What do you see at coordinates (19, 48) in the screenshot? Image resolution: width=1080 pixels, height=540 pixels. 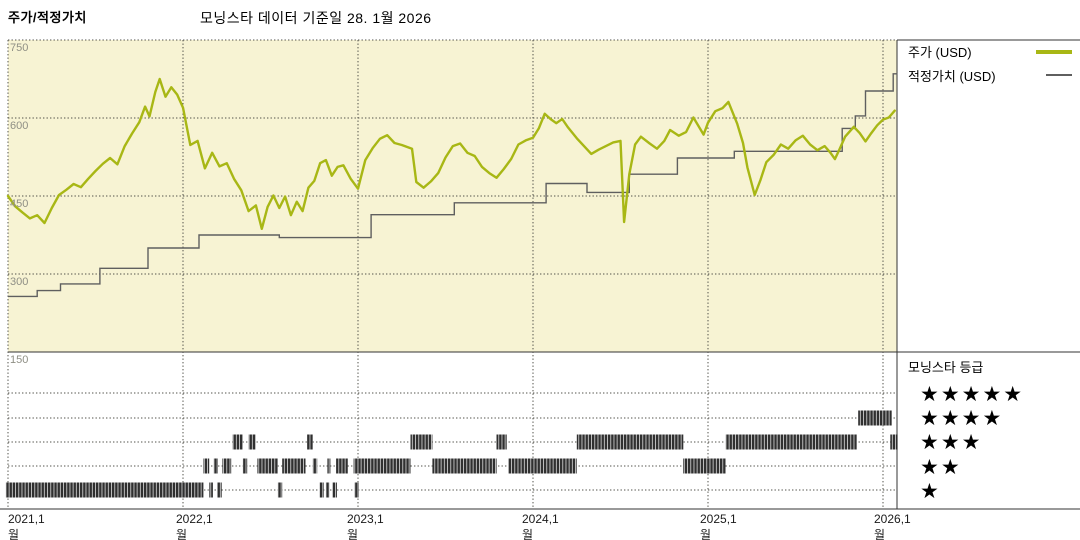 I see `y-tick-label: 750` at bounding box center [19, 48].